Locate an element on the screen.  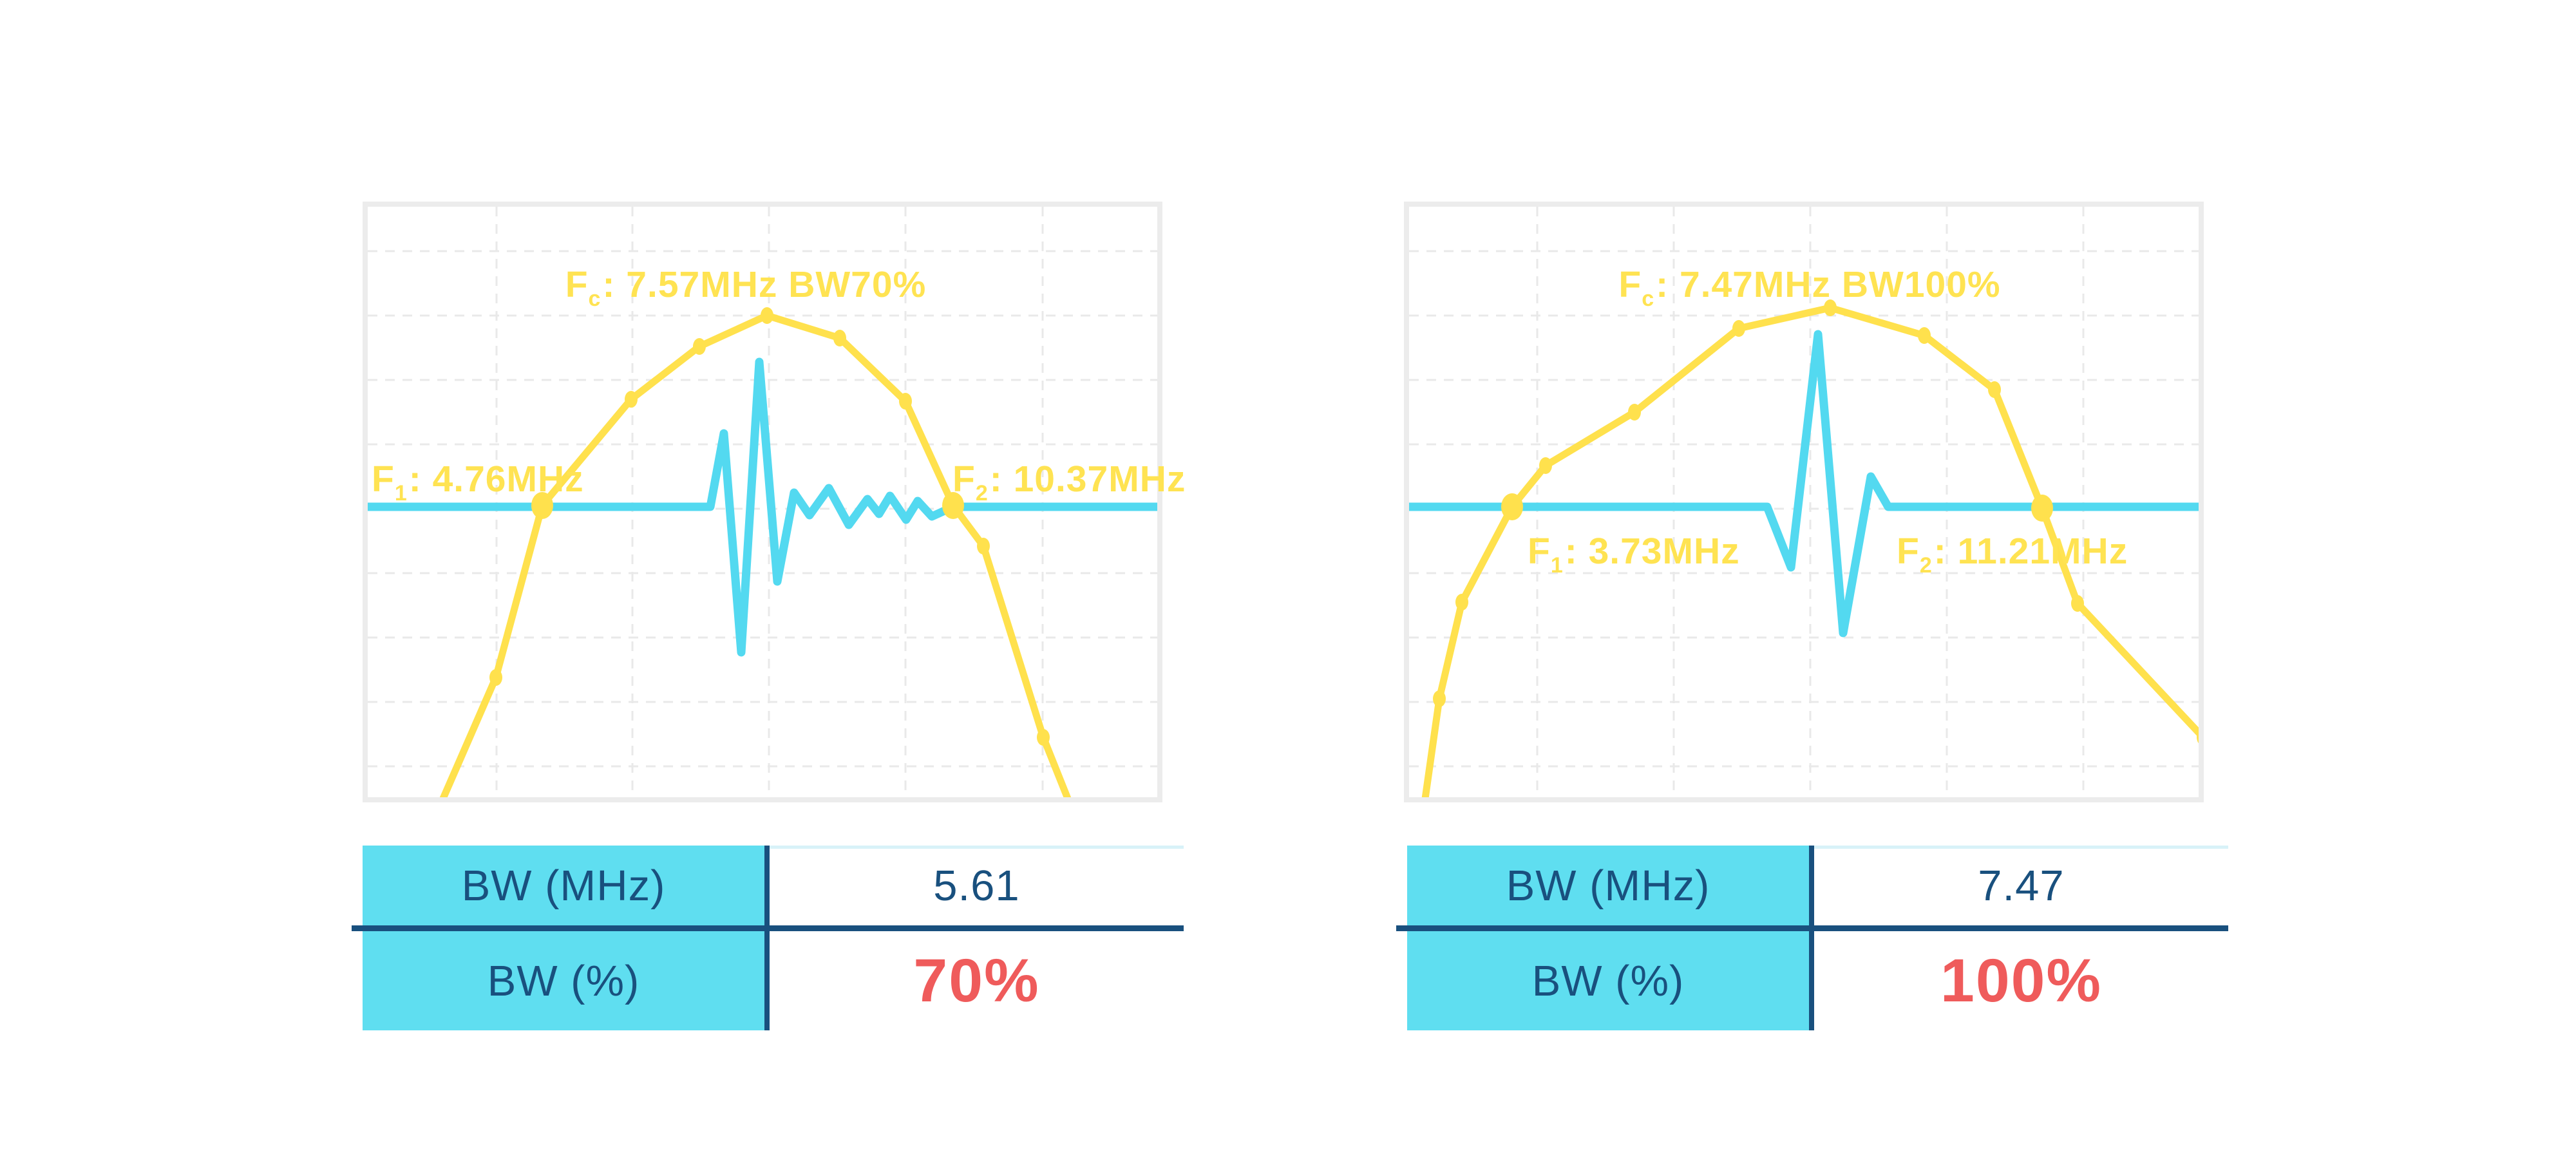
fc-annotation: Fc: 7.47MHz BW100% is located at coordinates (1810, 287).